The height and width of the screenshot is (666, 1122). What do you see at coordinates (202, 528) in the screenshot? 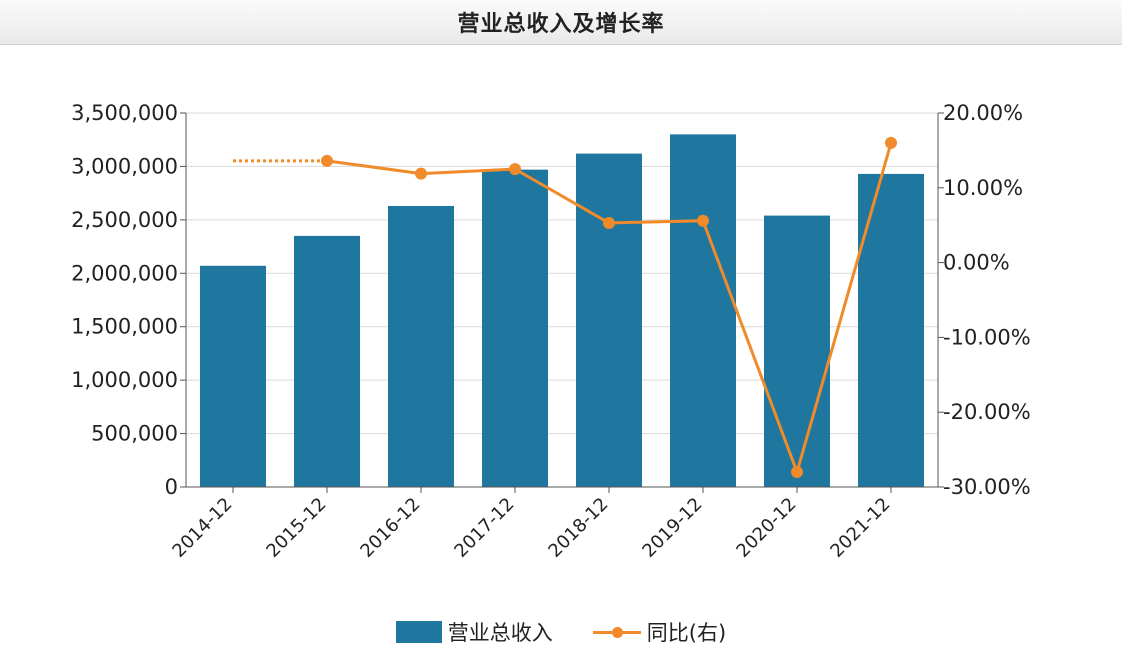
I see `x-tick-label: 2014-12` at bounding box center [202, 528].